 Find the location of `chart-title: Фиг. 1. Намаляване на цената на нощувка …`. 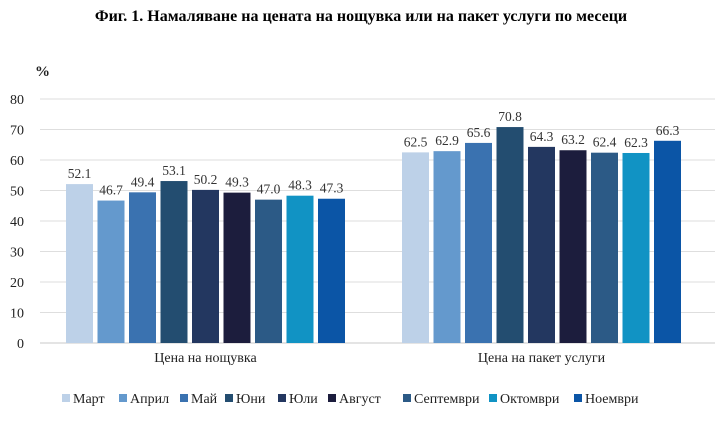

chart-title: Фиг. 1. Намаляване на цената на нощувка … is located at coordinates (361, 16).